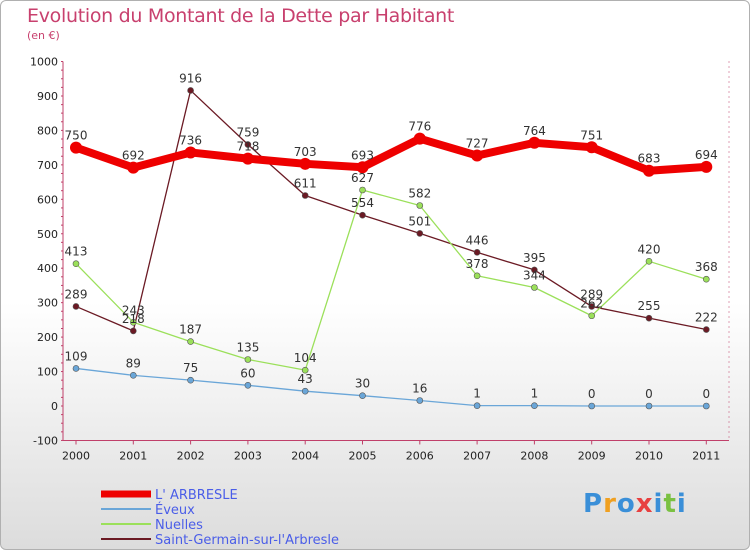 The width and height of the screenshot is (750, 550). I want to click on series-line, so click(391, 387).